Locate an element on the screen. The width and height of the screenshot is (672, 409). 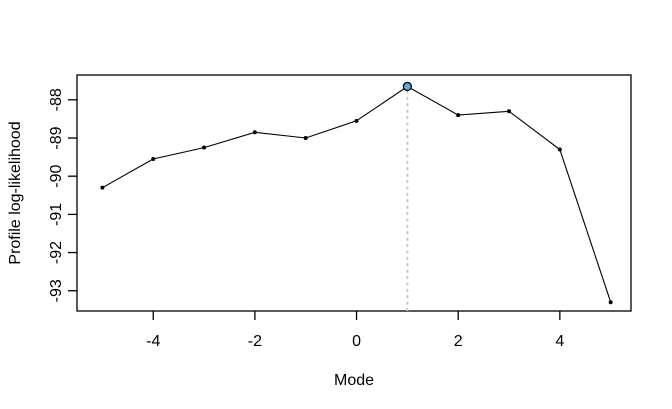
x-tick-label: -2 is located at coordinates (255, 341).